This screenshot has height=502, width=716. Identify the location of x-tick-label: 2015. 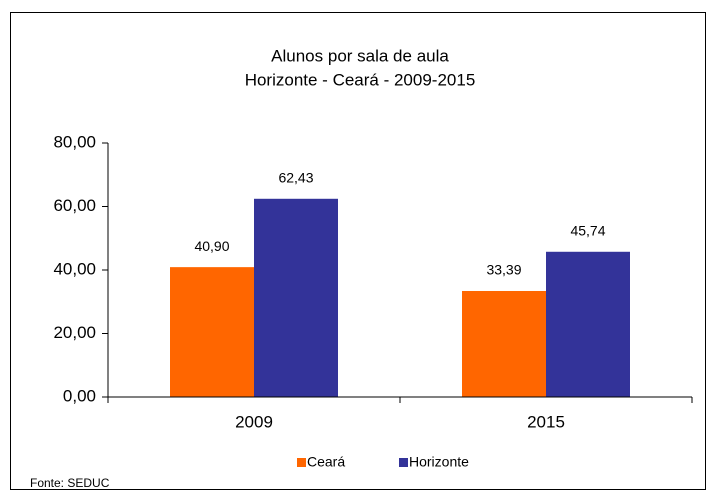
(546, 421).